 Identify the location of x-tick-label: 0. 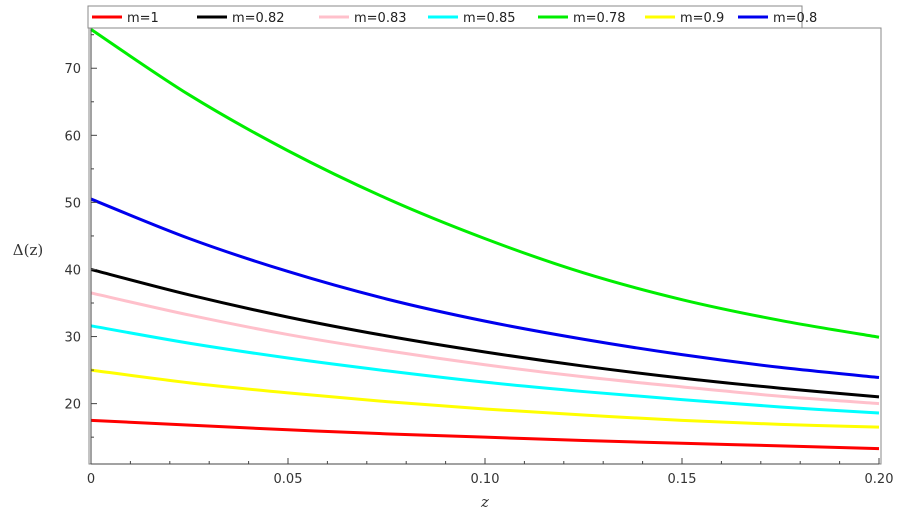
(91, 479).